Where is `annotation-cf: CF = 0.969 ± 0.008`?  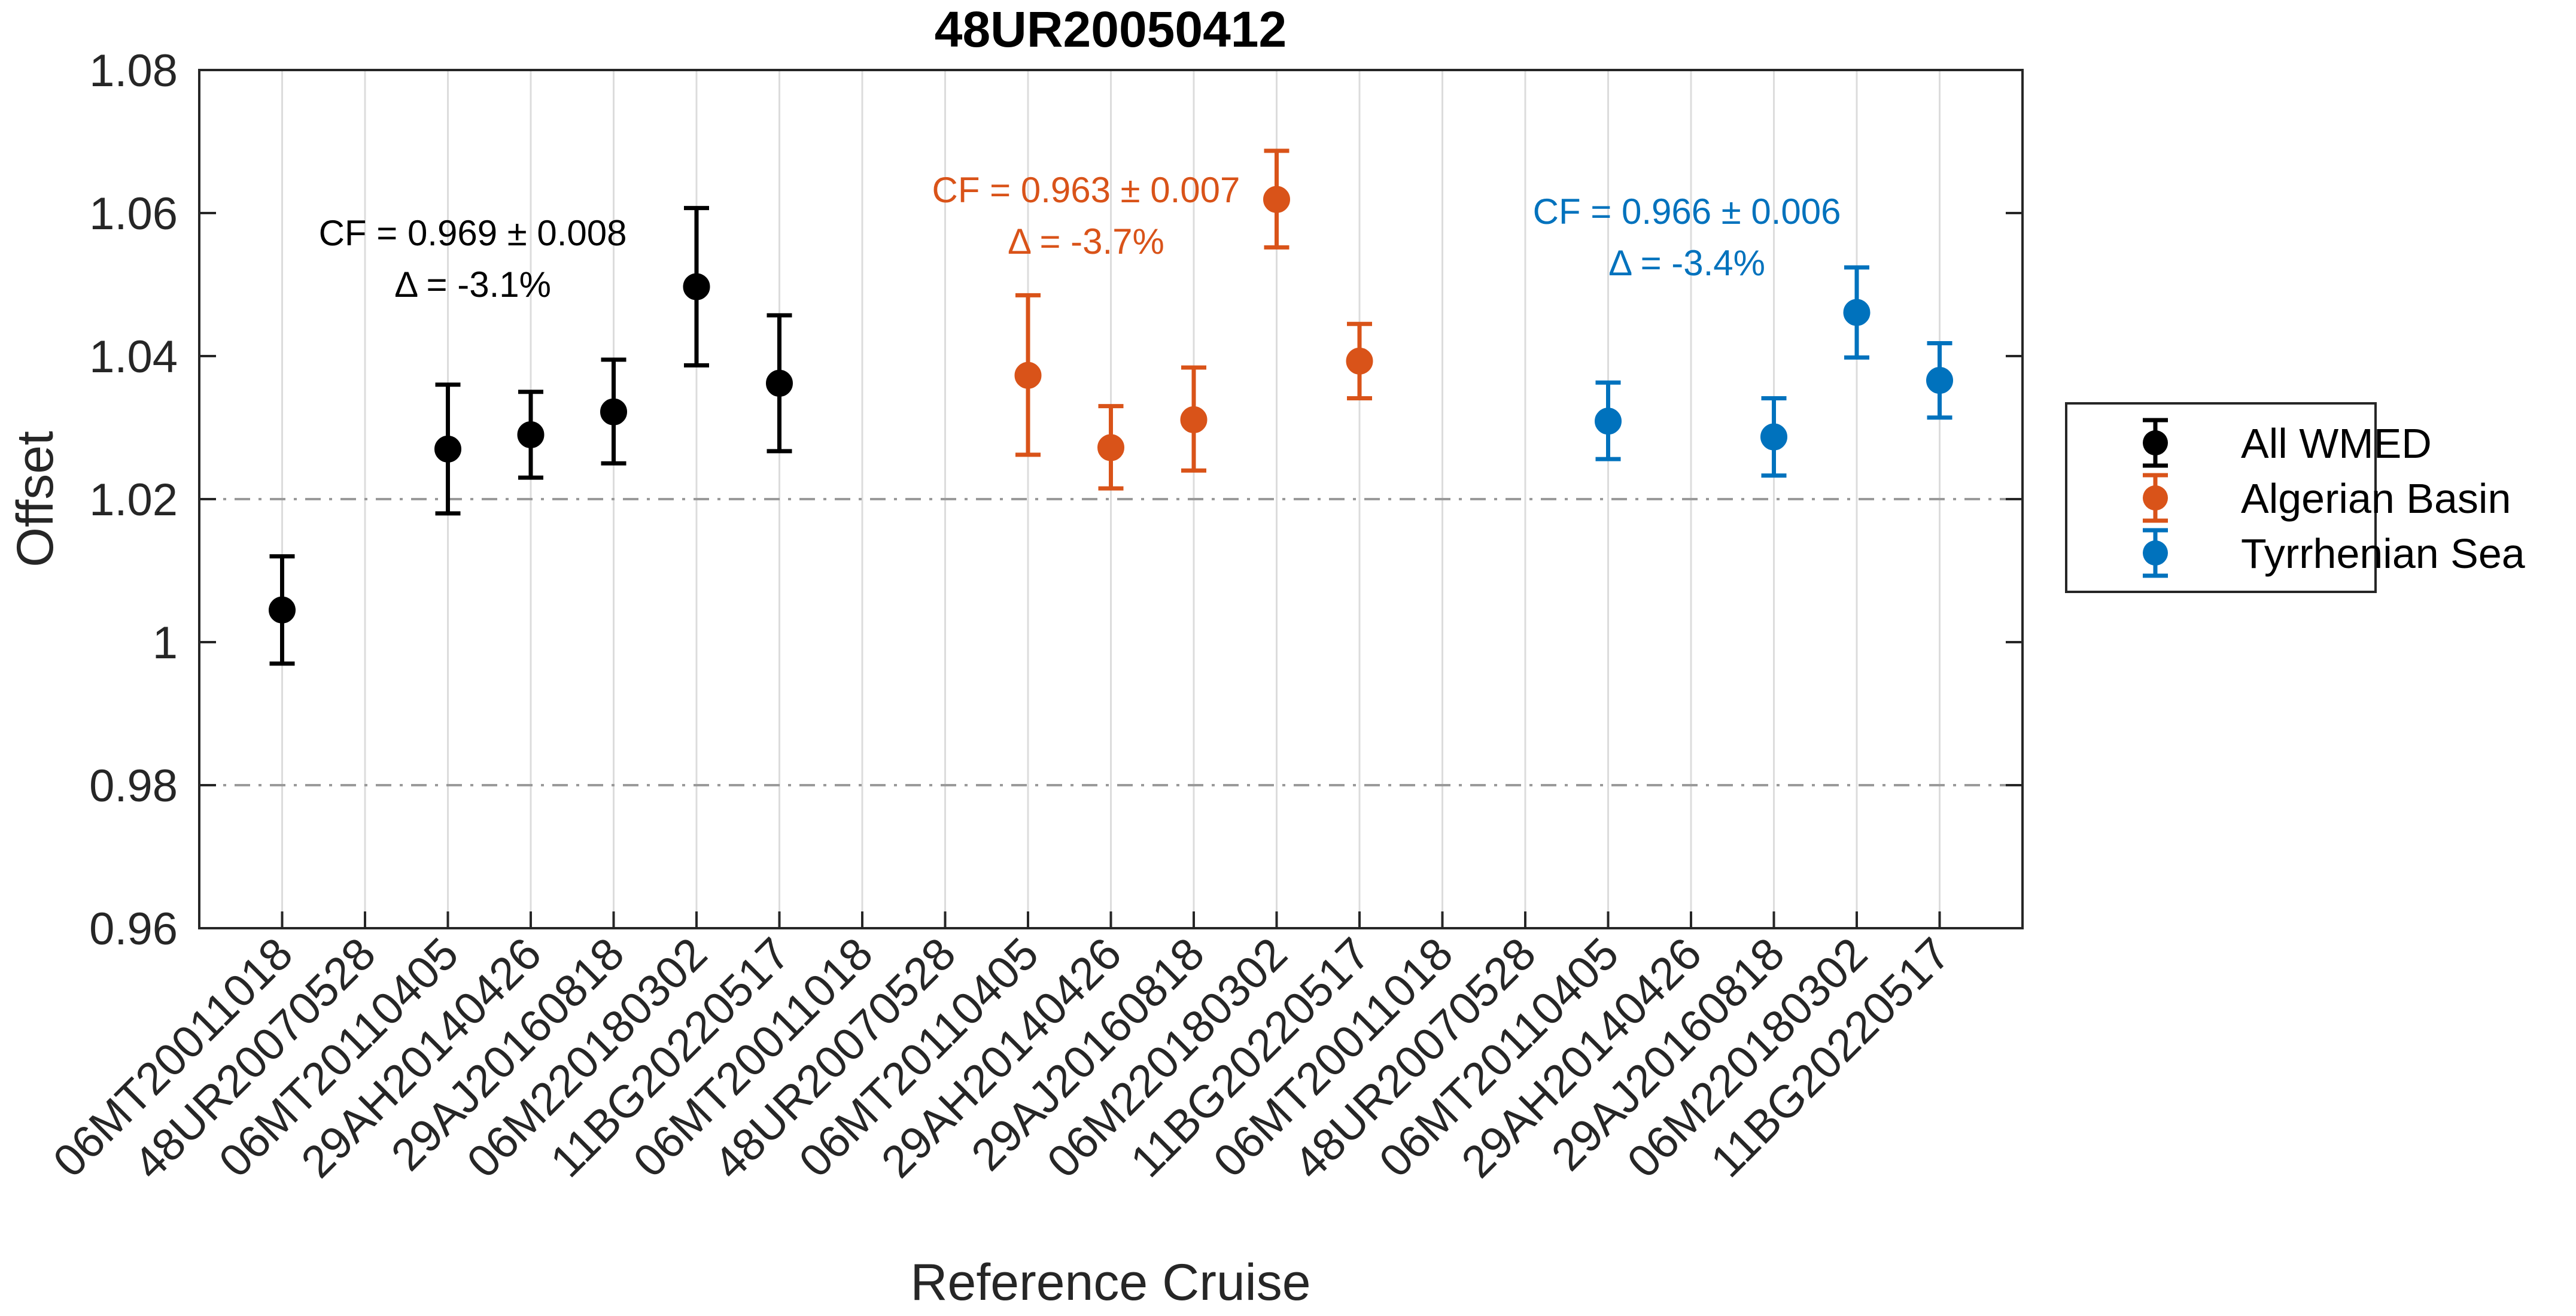
annotation-cf: CF = 0.969 ± 0.008 is located at coordinates (473, 233).